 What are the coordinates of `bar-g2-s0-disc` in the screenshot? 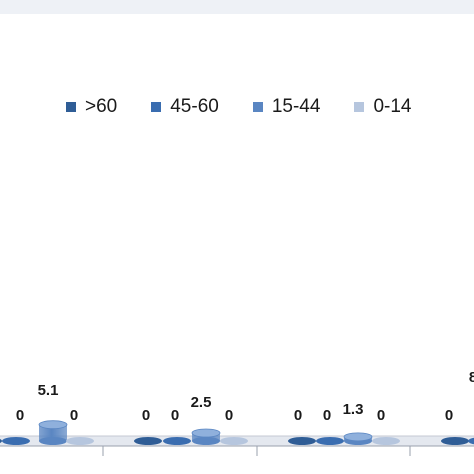 It's located at (302, 441).